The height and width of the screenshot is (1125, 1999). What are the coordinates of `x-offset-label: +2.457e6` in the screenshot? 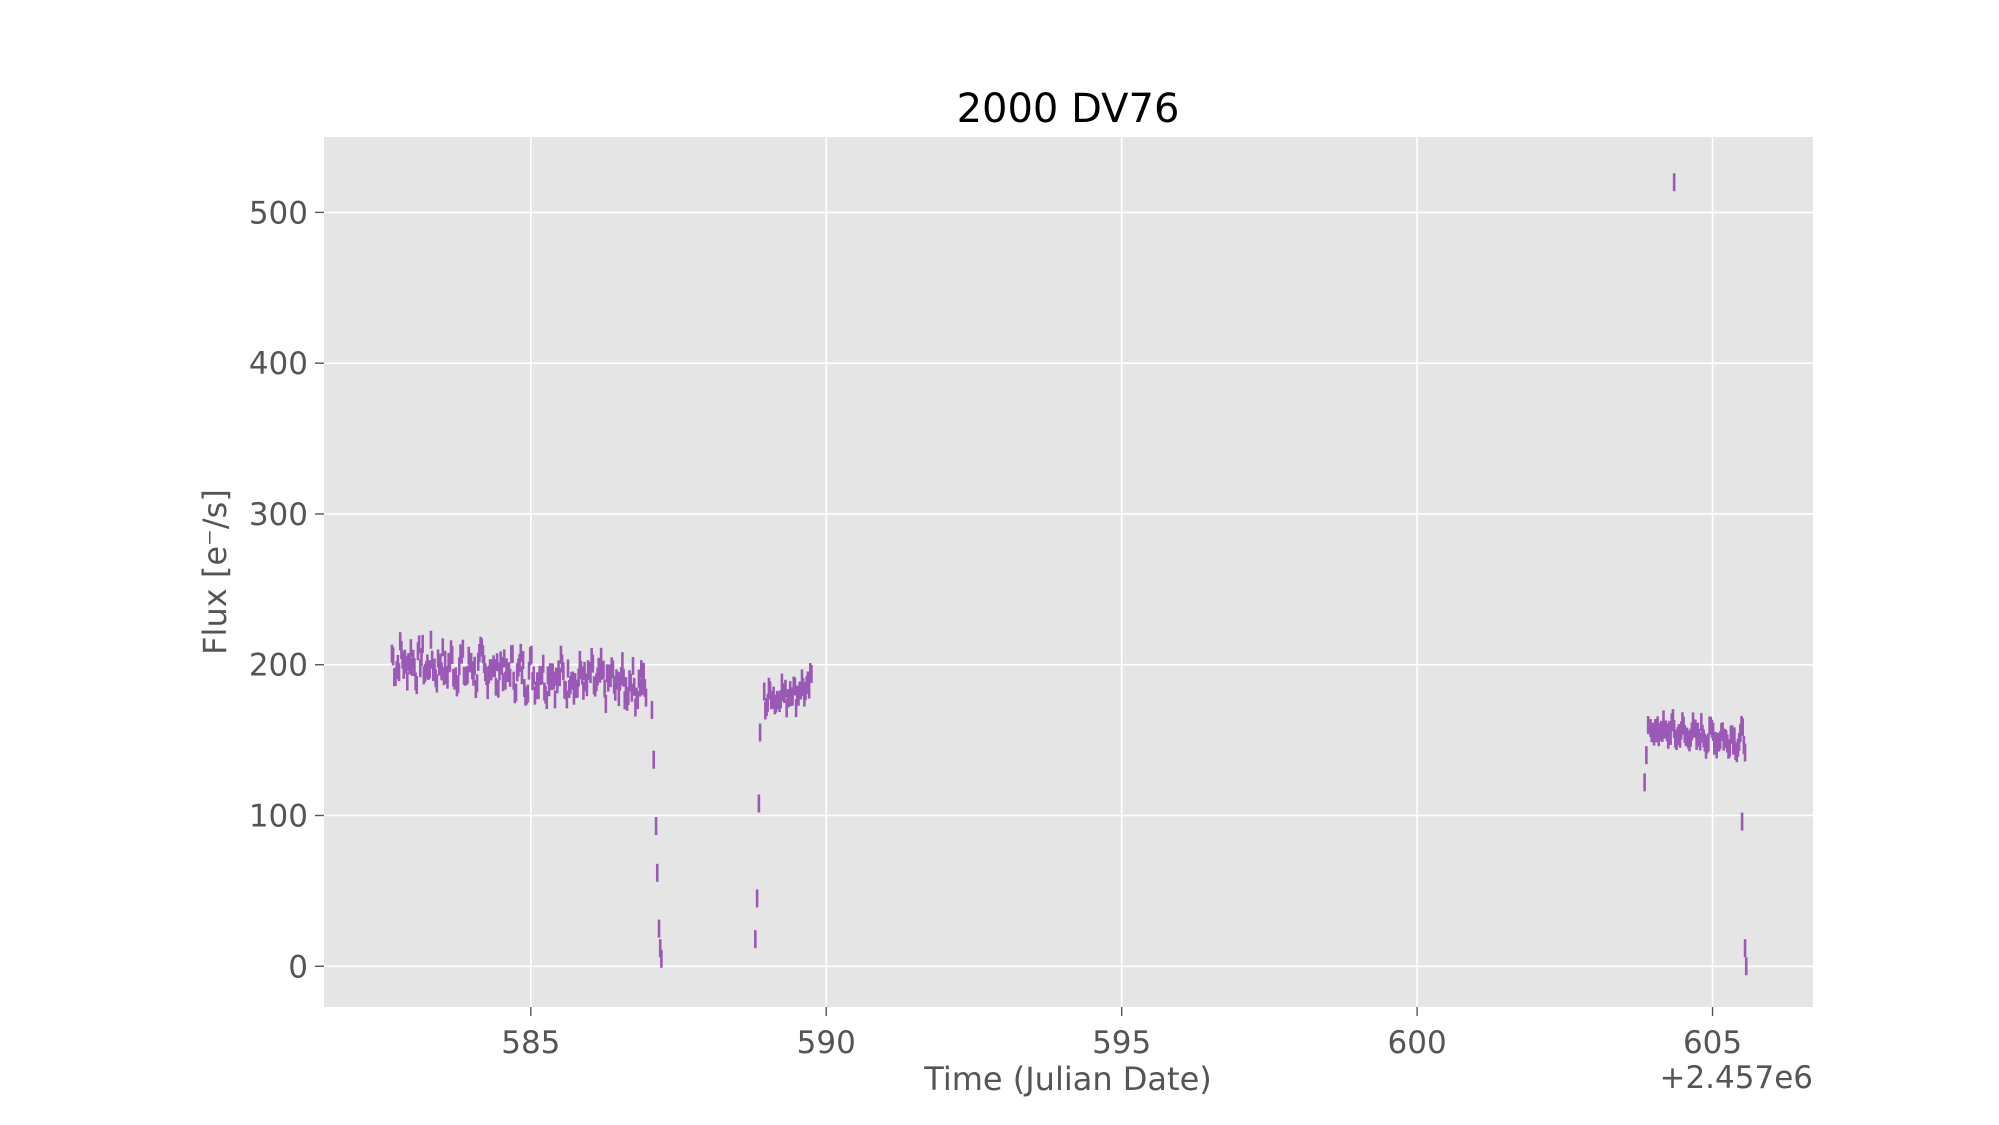 It's located at (1736, 1078).